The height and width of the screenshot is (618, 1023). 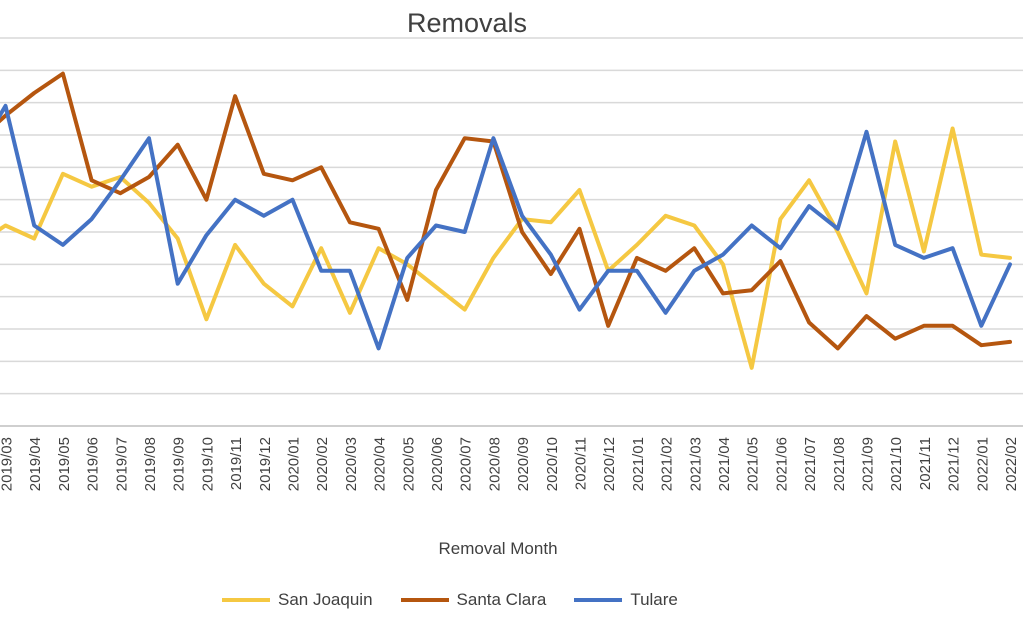 I want to click on x-tick-label: 2021/10, so click(x=896, y=464).